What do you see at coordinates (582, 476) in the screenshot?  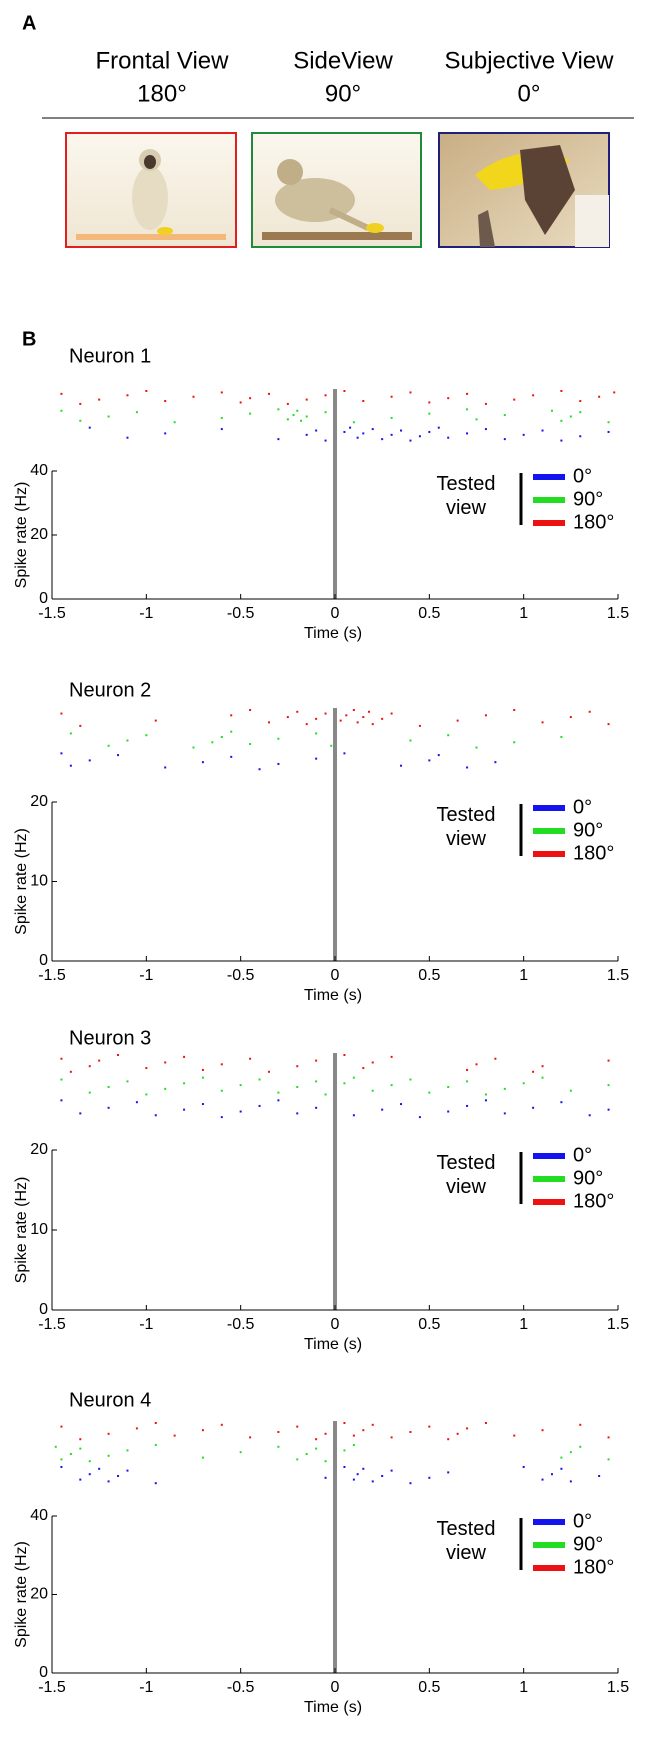 I see `legend-label: 0°` at bounding box center [582, 476].